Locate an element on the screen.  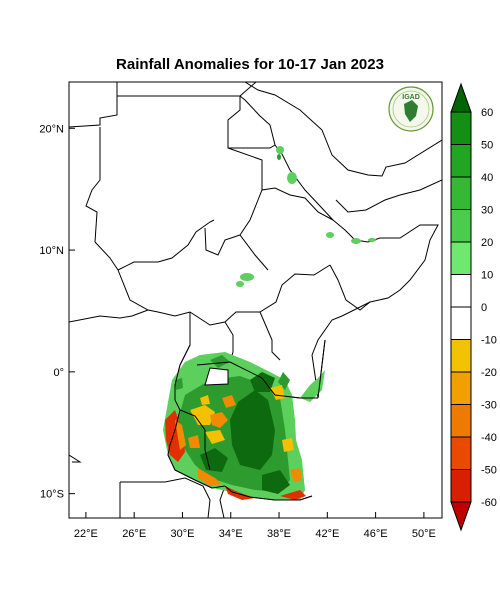
colorbar-label: 30 is located at coordinates (487, 211).